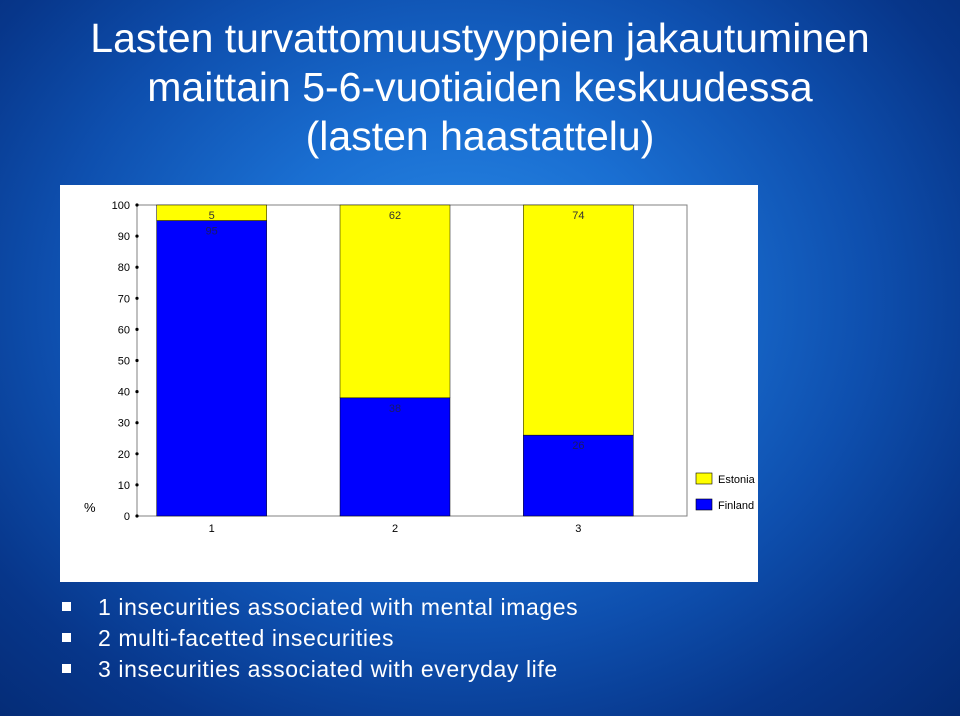 The image size is (960, 716). What do you see at coordinates (124, 393) in the screenshot?
I see `y-tick-label: 40` at bounding box center [124, 393].